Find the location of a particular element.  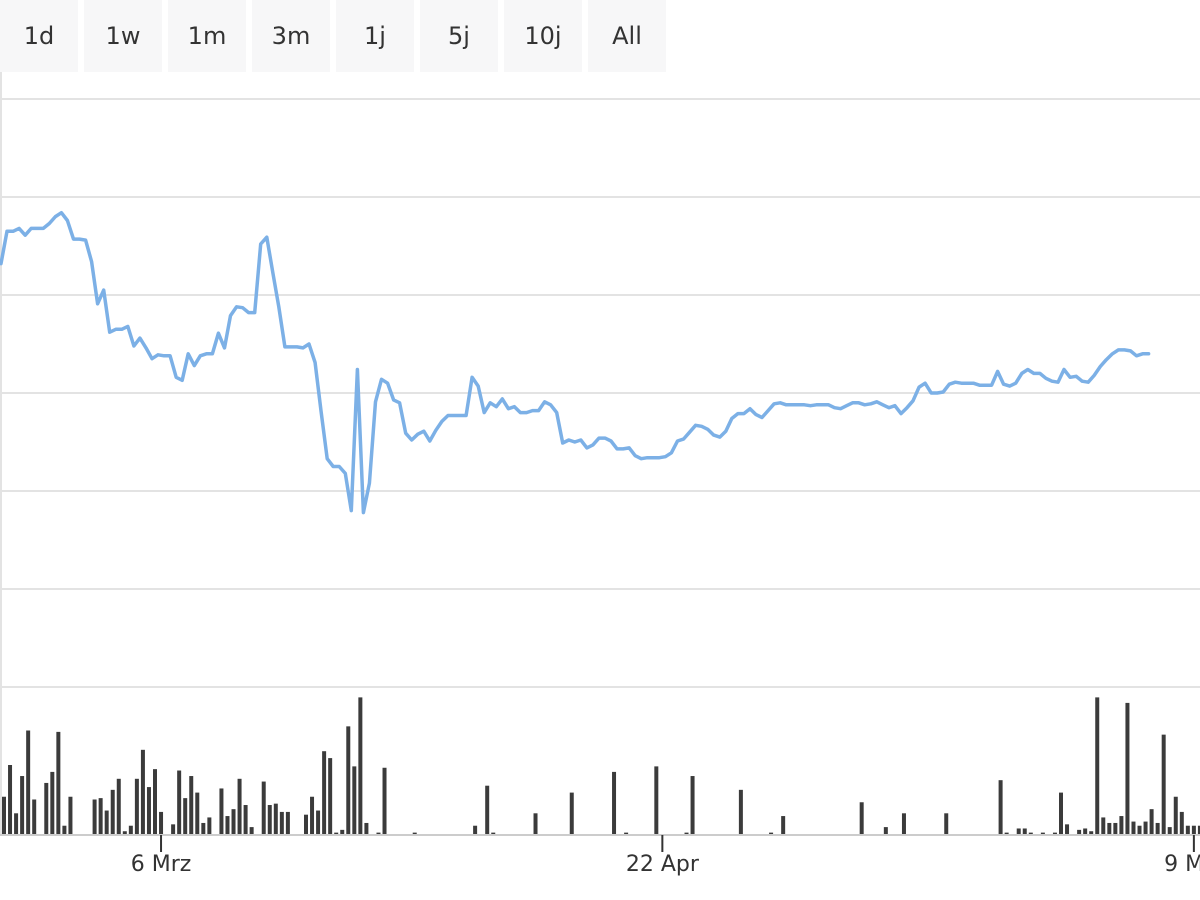

x-tick-label: 6 Mrz is located at coordinates (161, 864).